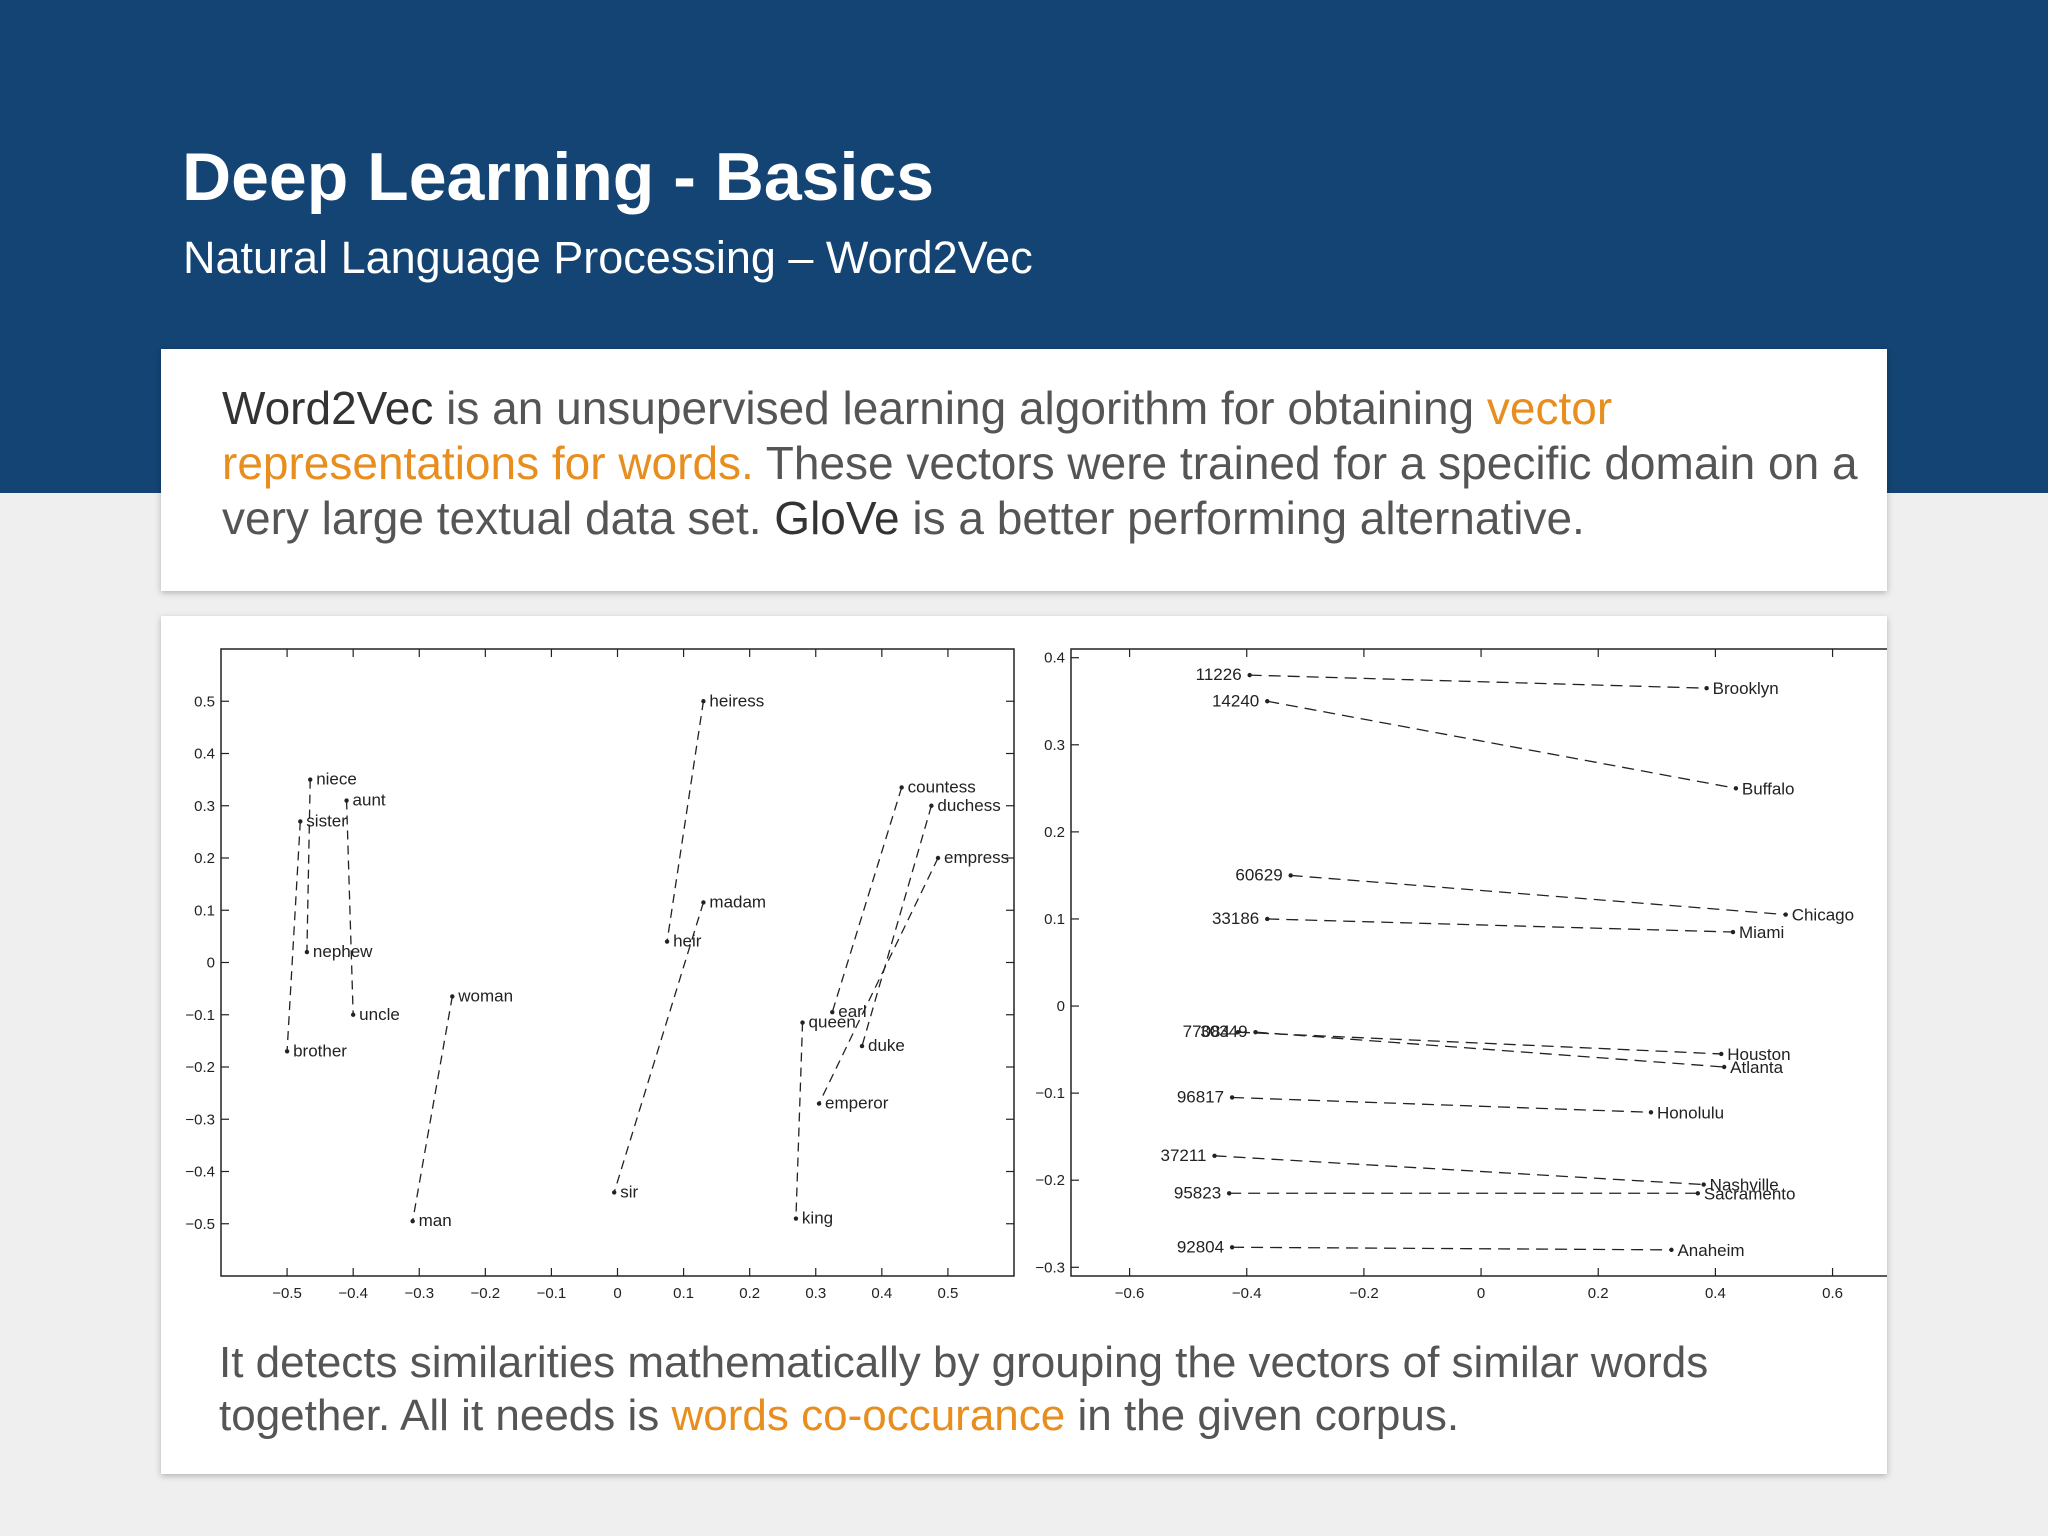 The height and width of the screenshot is (1536, 2048). I want to click on zip-label: 92804, so click(1200, 1246).